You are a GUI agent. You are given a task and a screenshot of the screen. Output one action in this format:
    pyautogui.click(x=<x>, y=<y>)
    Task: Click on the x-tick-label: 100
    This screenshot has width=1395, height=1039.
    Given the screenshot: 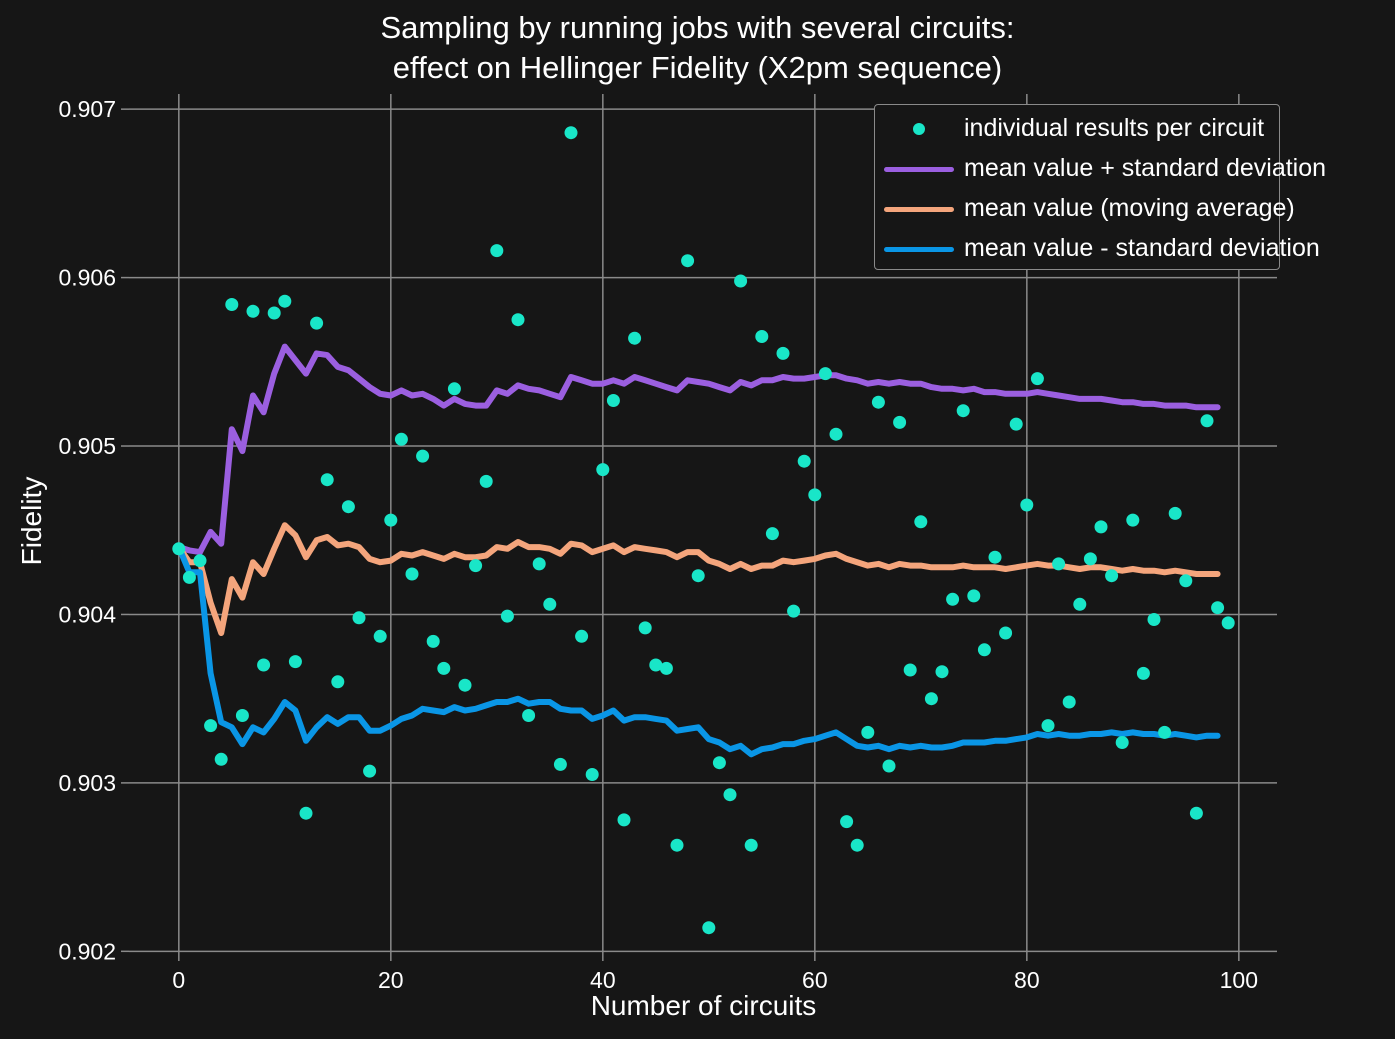 What is the action you would take?
    pyautogui.click(x=1239, y=980)
    